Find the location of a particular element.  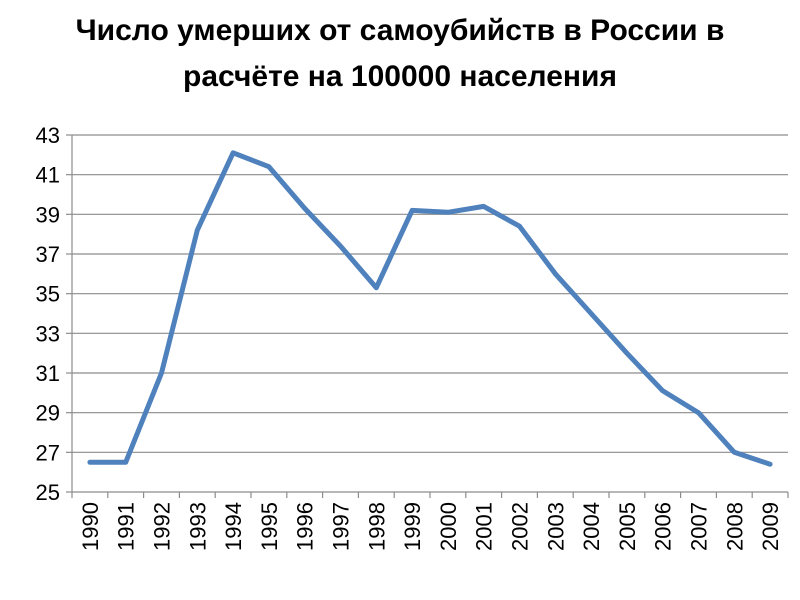

x-tick-label: 2000 is located at coordinates (448, 526).